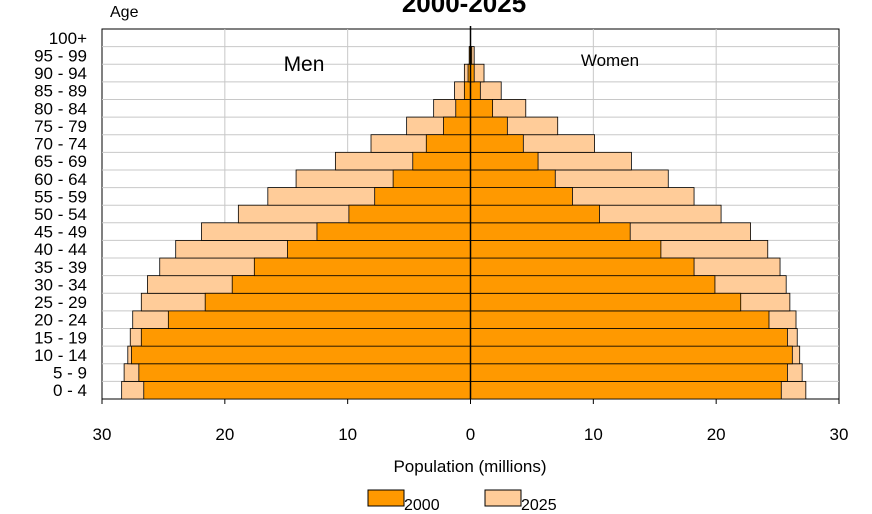  I want to click on age-label: 70 - 74, so click(60, 144).